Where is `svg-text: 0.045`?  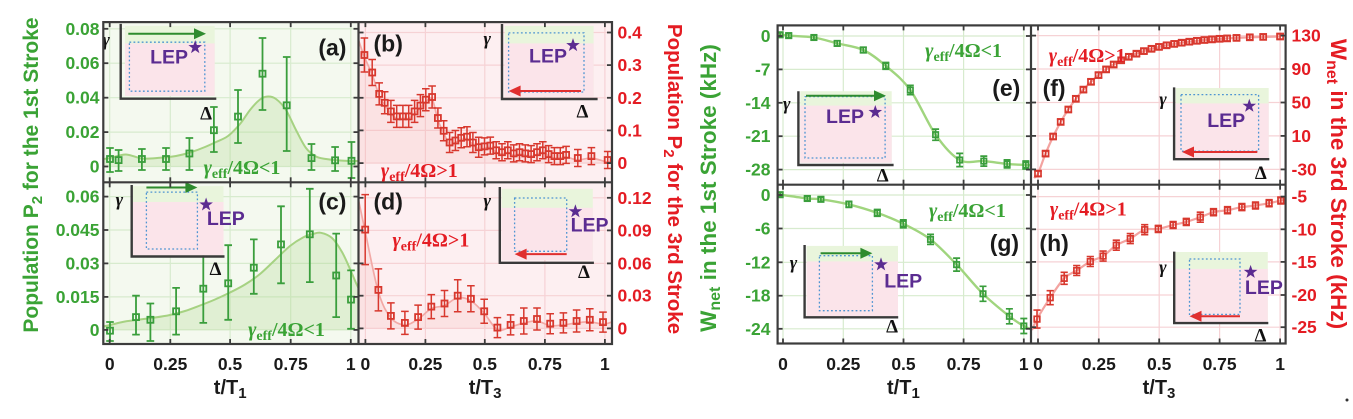 svg-text: 0.045 is located at coordinates (78, 230).